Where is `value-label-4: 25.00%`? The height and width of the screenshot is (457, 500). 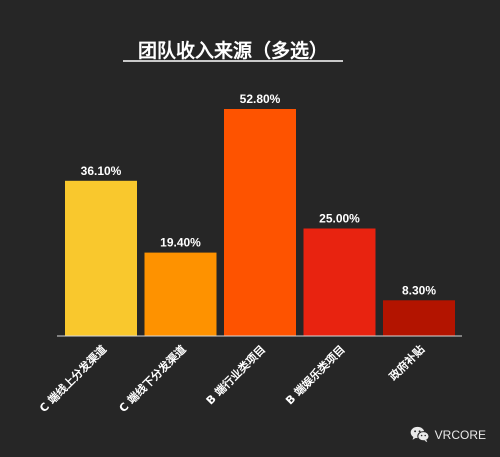 value-label-4: 25.00% is located at coordinates (339, 219).